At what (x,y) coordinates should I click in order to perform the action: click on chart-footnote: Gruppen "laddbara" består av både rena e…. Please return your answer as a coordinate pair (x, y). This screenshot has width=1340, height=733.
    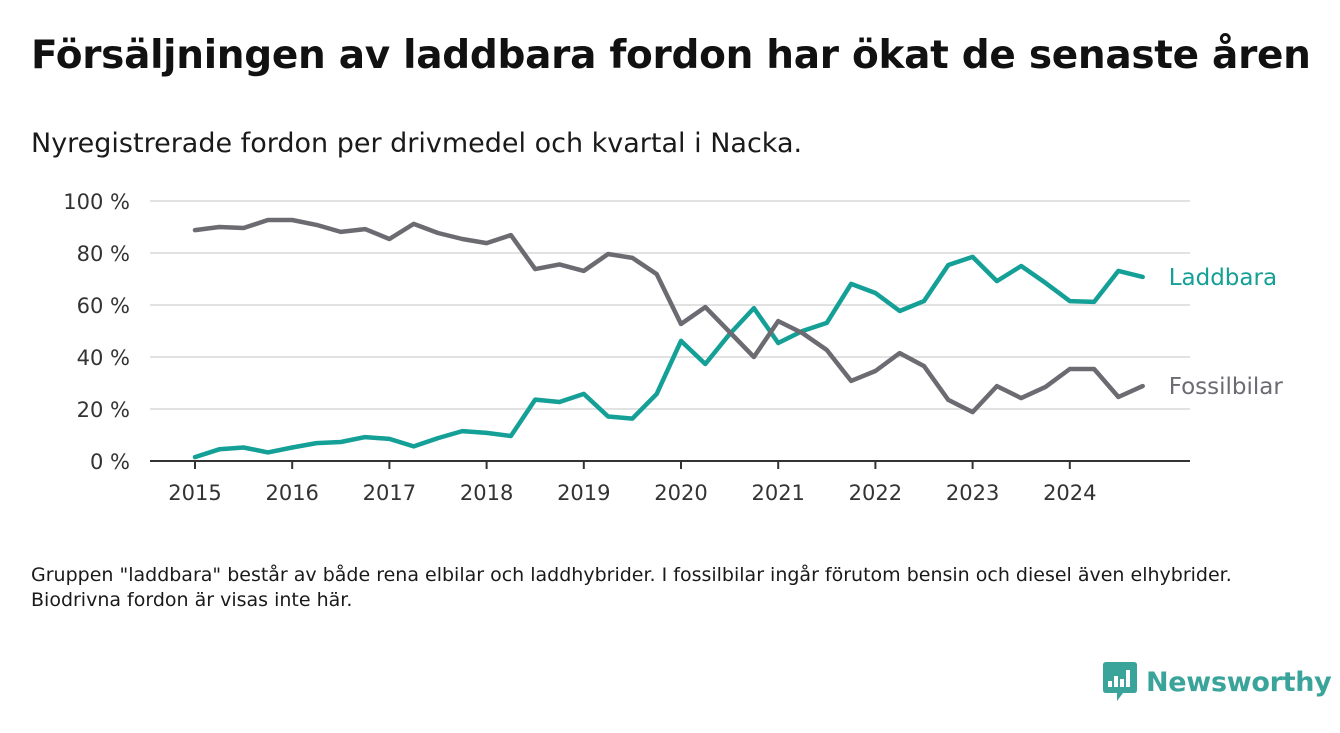
    Looking at the image, I should click on (631, 587).